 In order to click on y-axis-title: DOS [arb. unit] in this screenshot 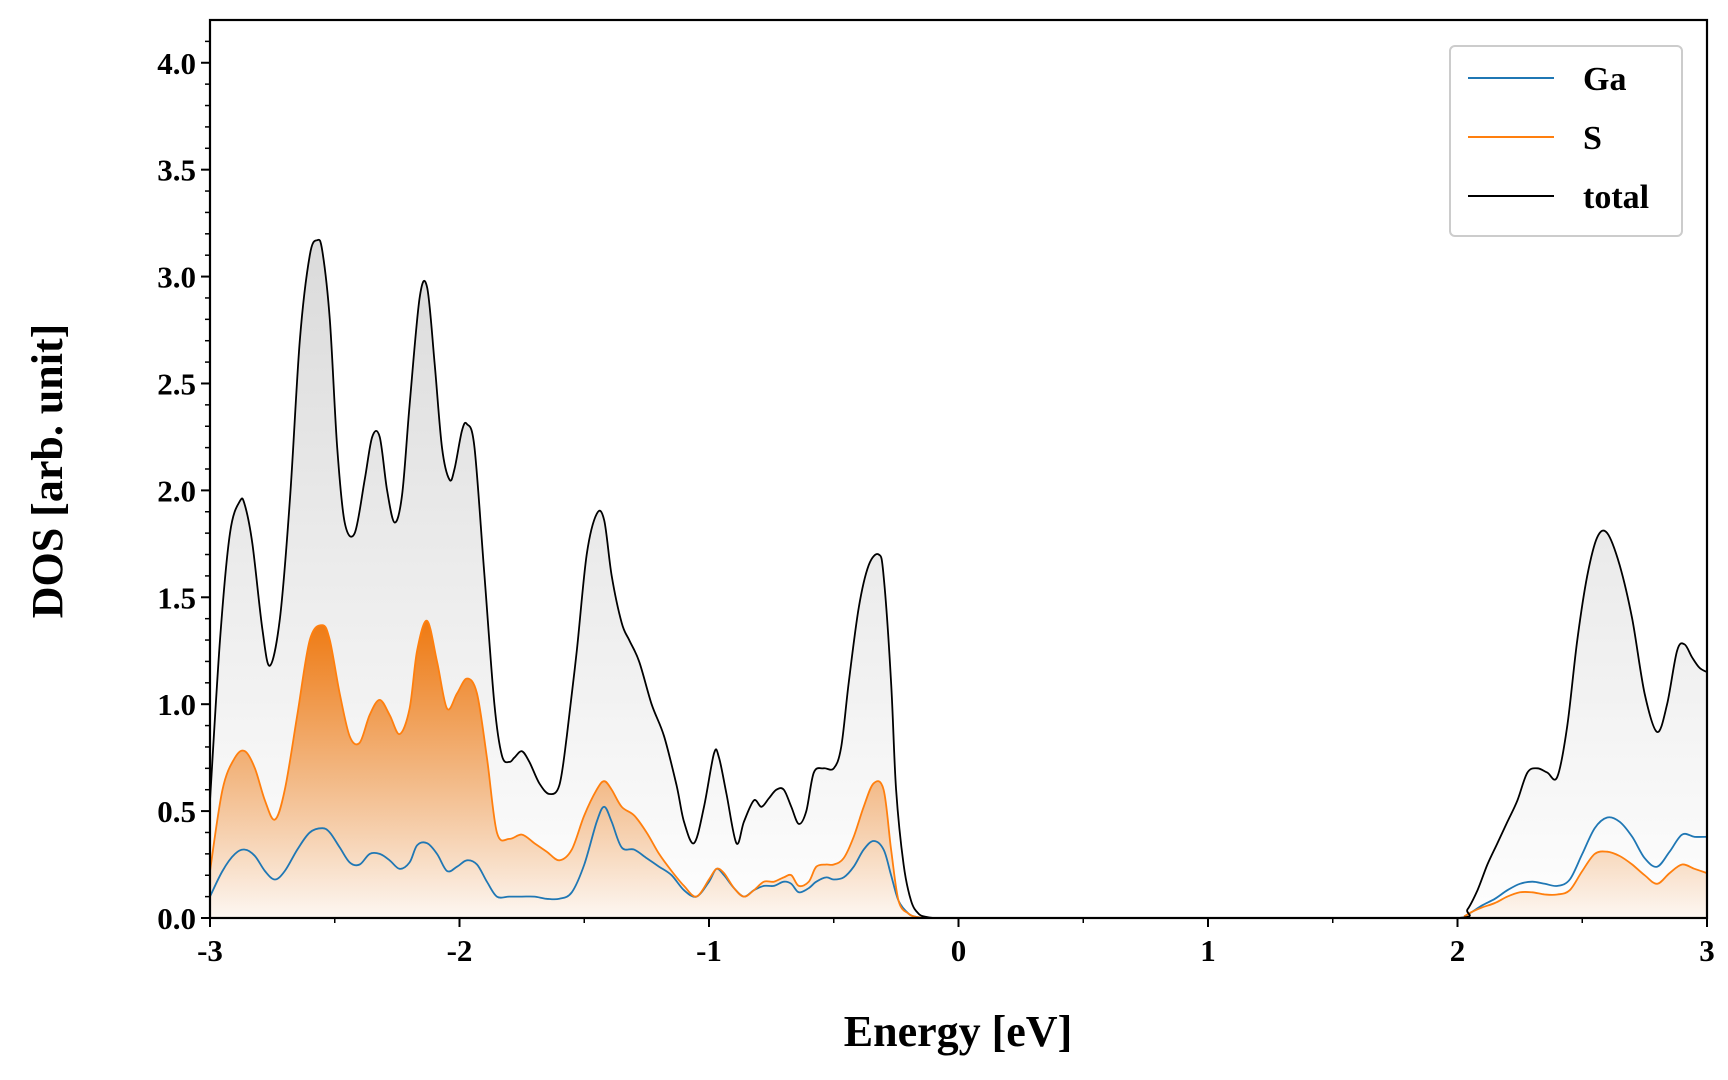, I will do `click(47, 471)`.